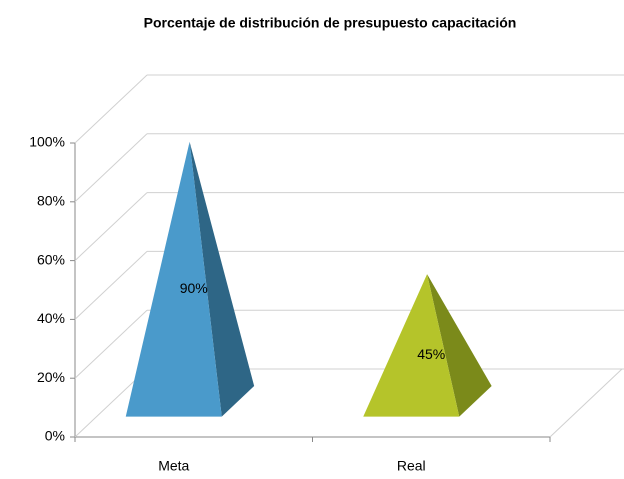  Describe the element at coordinates (55, 436) in the screenshot. I see `y-tick-label: 0%` at that location.